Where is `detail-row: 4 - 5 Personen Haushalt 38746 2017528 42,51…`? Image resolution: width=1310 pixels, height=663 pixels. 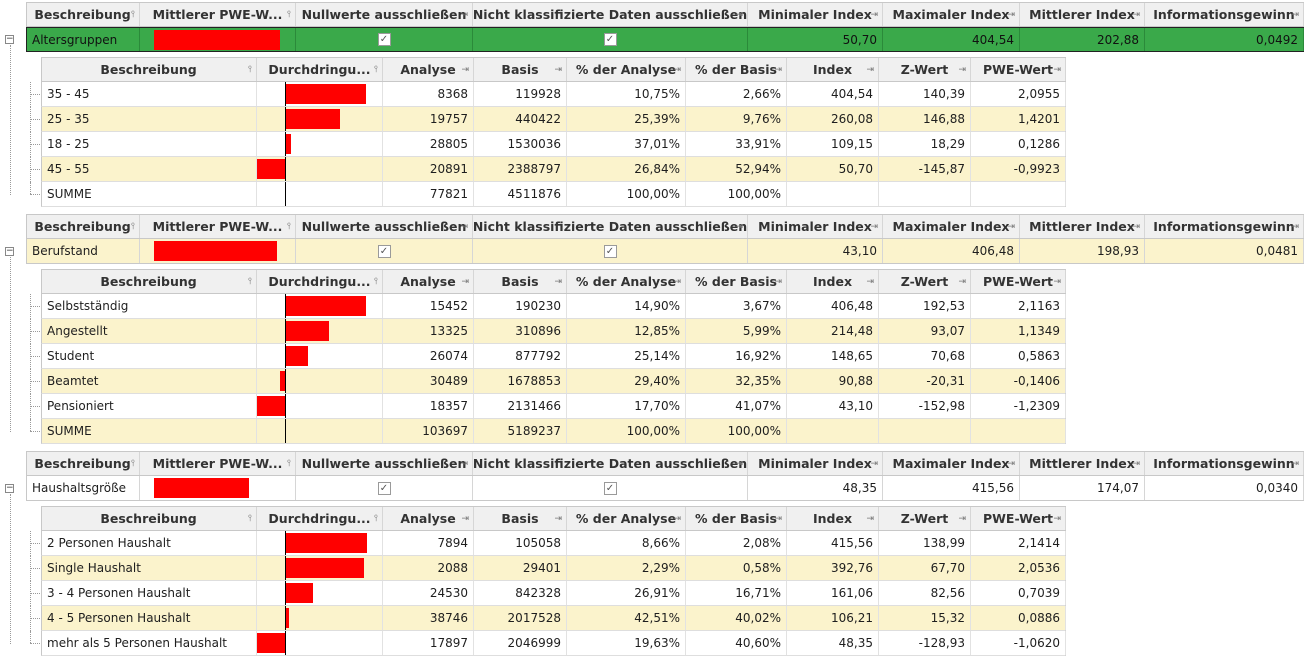 detail-row: 4 - 5 Personen Haushalt 38746 2017528 42,51… is located at coordinates (553, 618).